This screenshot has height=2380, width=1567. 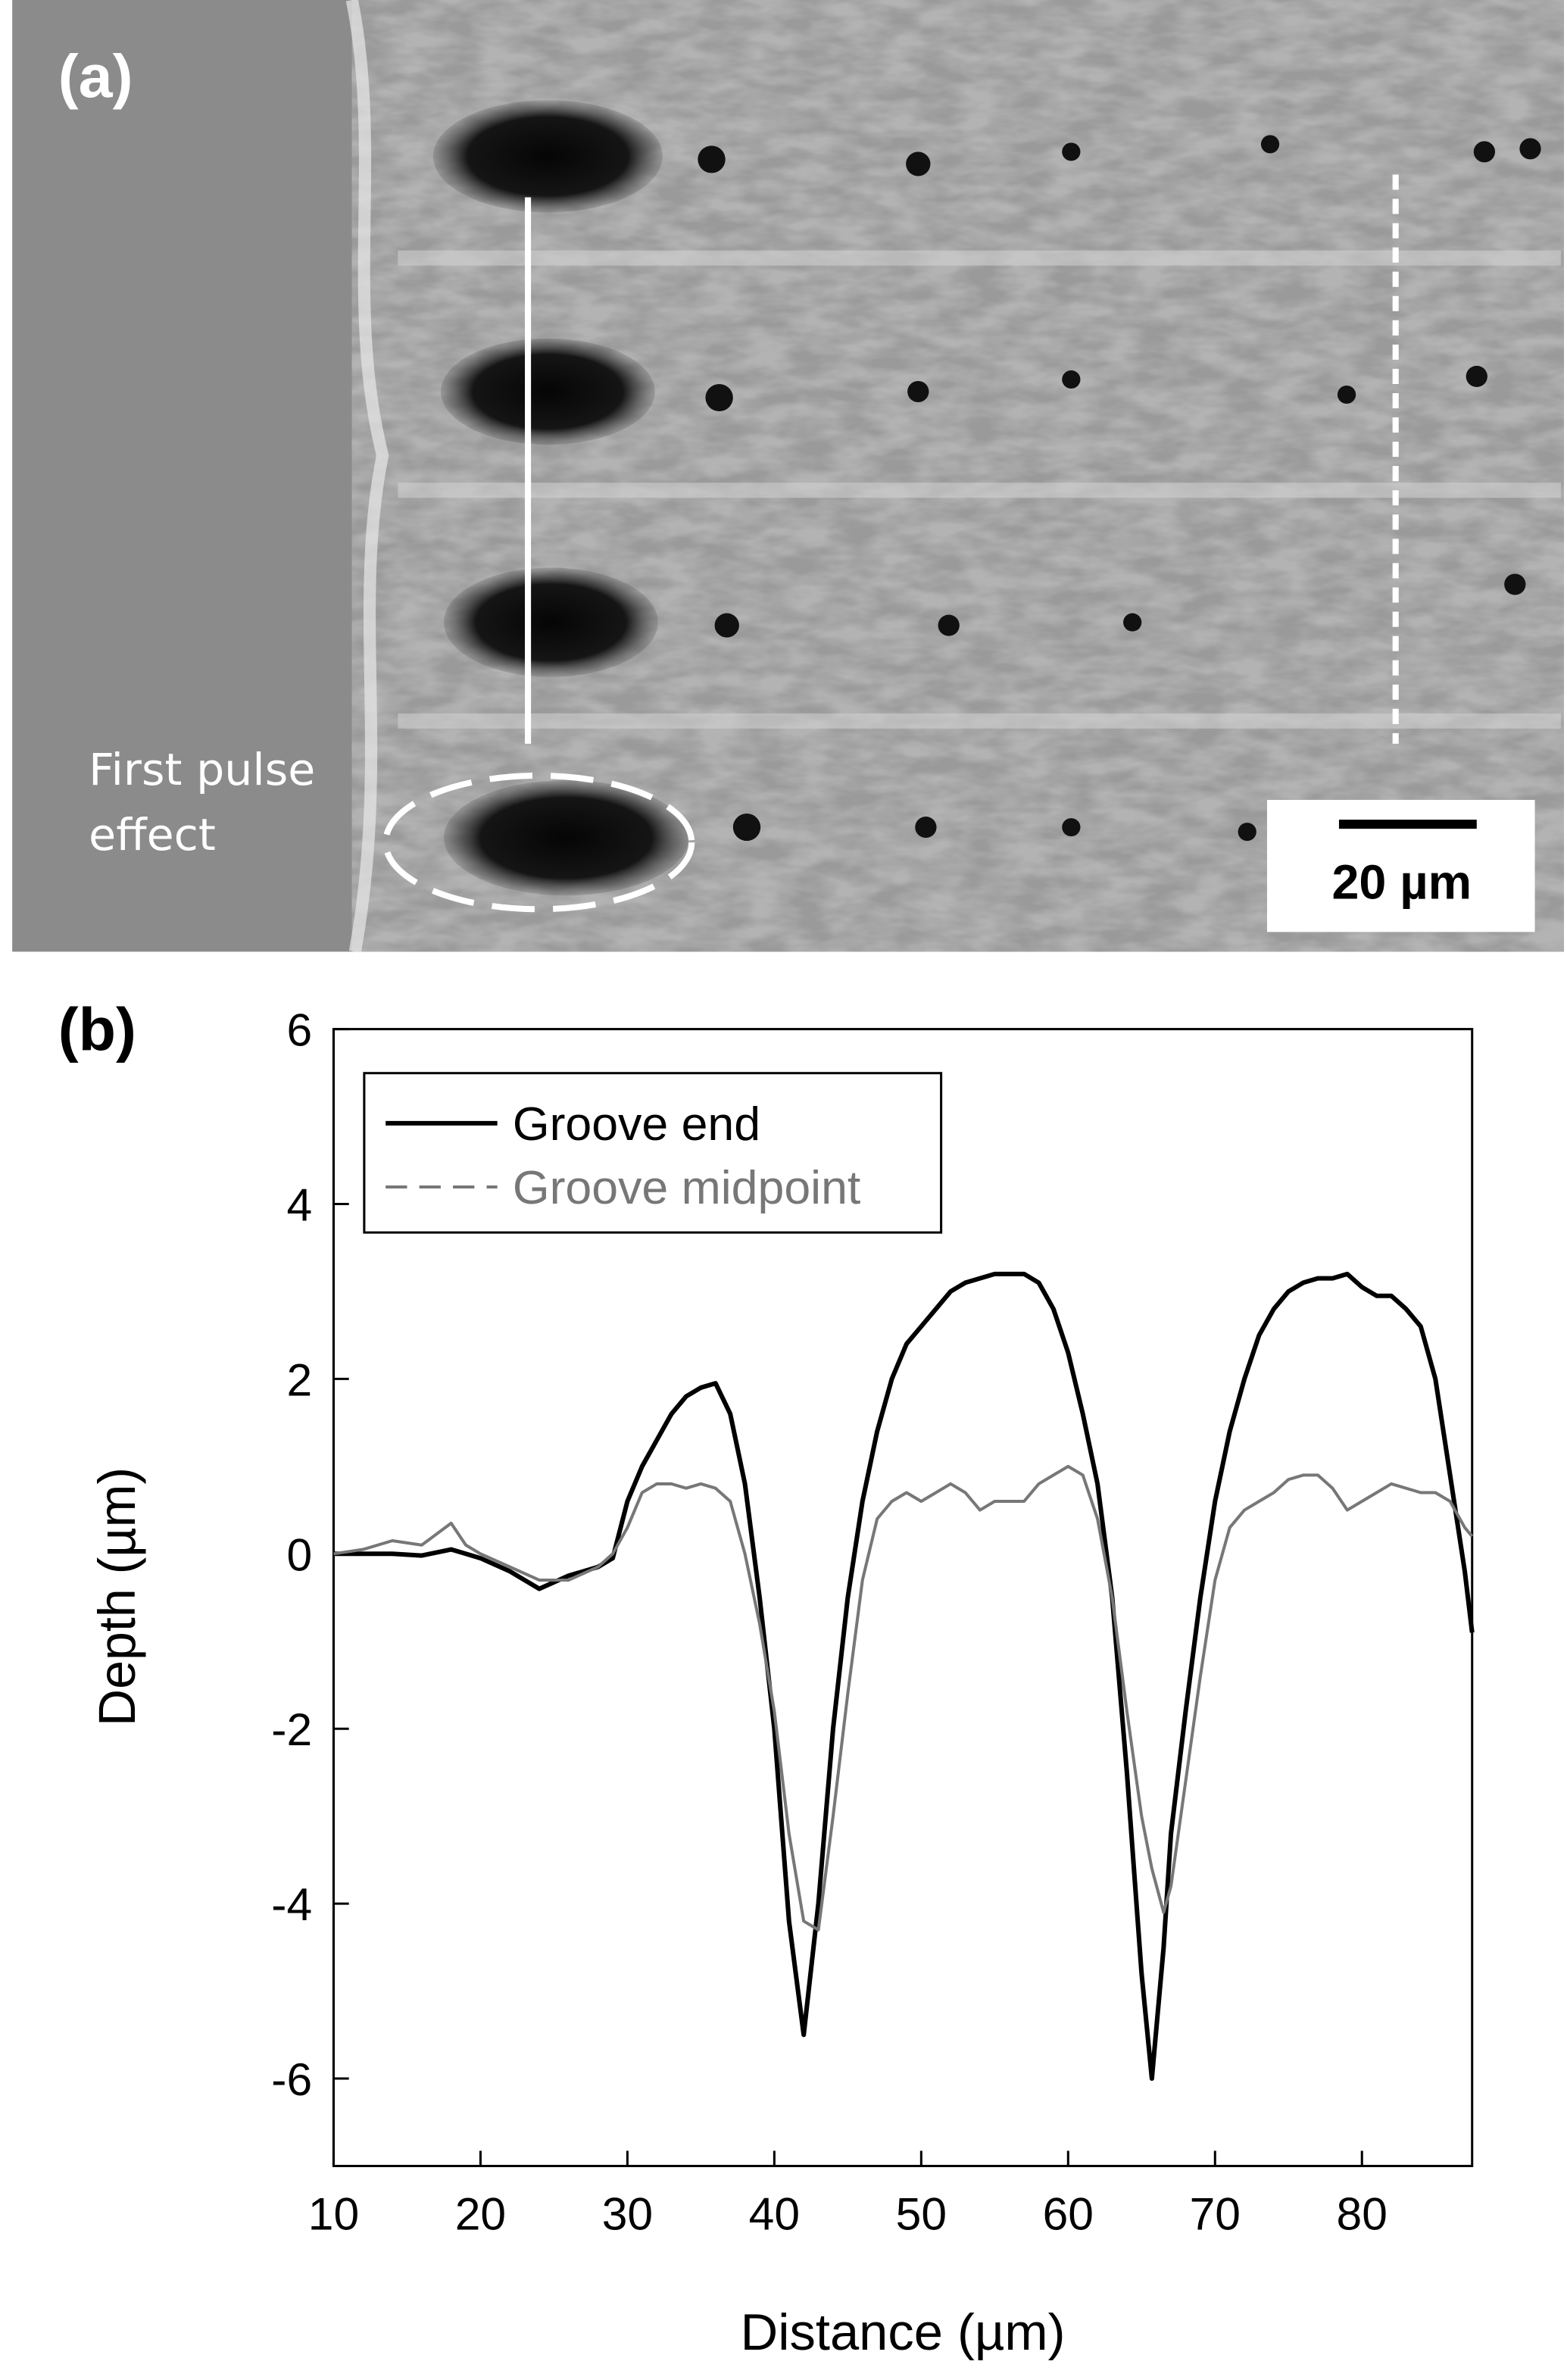 I want to click on x-tick-label: 50, so click(x=921, y=2214).